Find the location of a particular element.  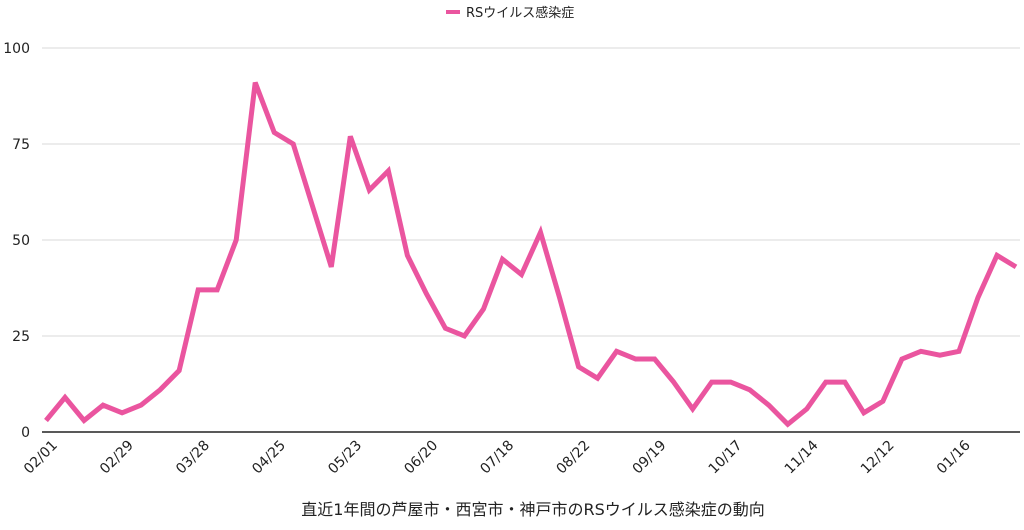

chart-title: 直近1年間の芦屋市・西宮市・神戸市のRSウイルス感染症の動向 is located at coordinates (532, 509).